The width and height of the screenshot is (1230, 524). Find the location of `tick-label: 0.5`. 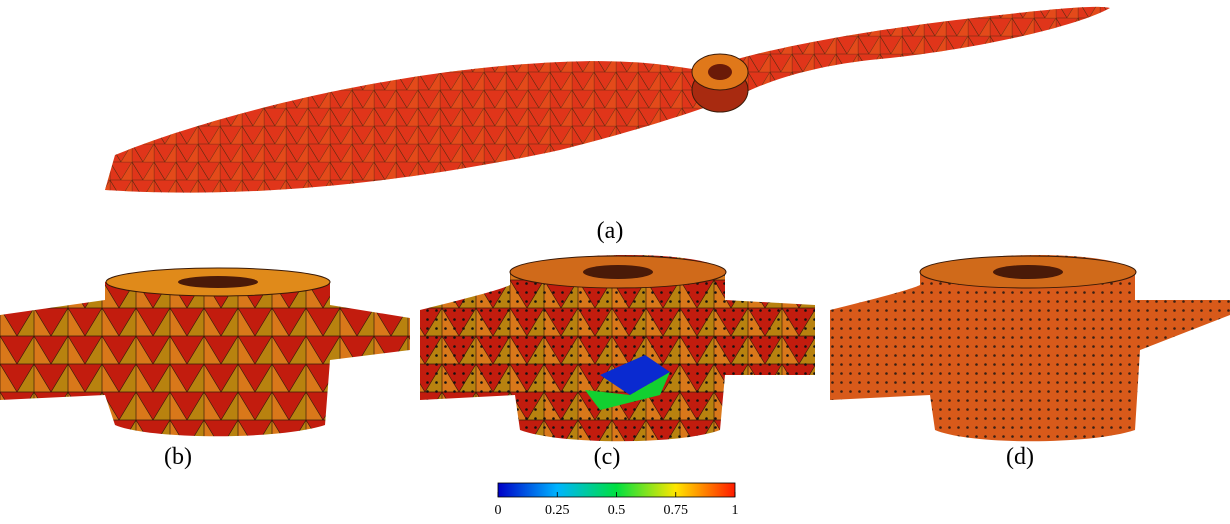

tick-label: 0.5 is located at coordinates (617, 510).